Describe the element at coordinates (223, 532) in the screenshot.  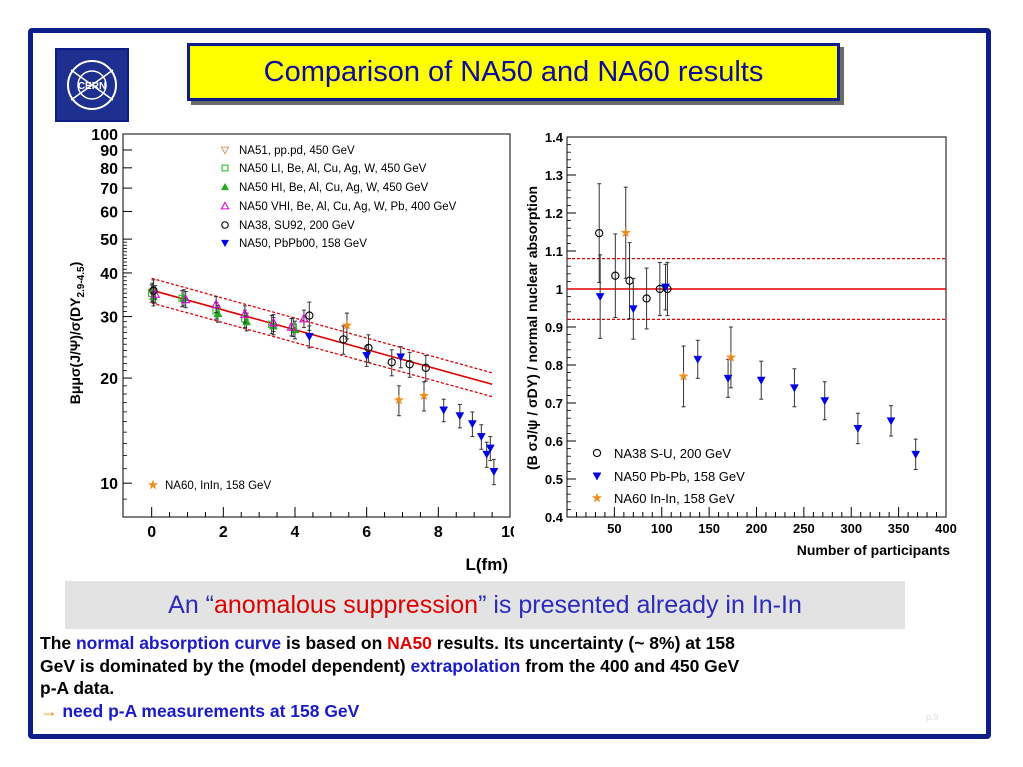
I see `x-tick-label: 2` at that location.